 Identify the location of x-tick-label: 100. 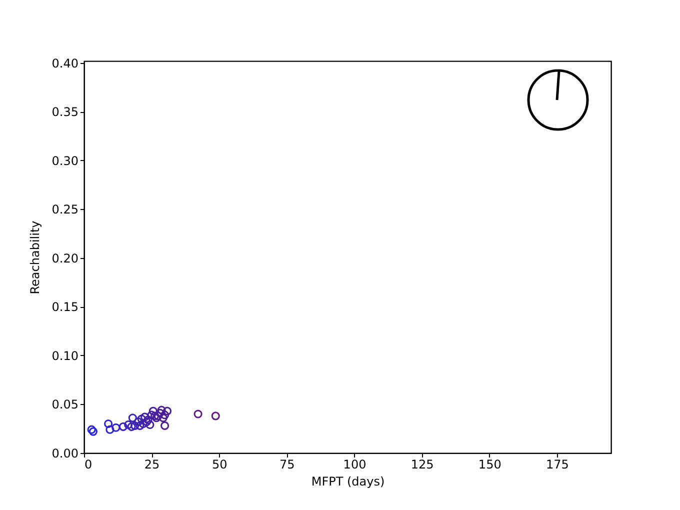
(354, 465).